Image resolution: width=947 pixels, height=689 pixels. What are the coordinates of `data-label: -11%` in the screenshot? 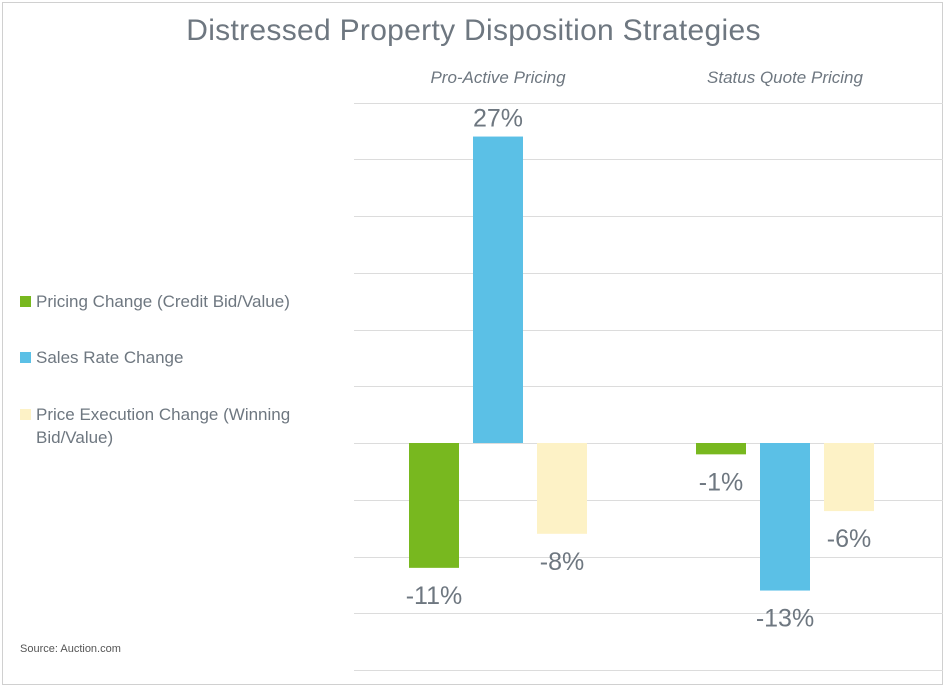 It's located at (434, 596).